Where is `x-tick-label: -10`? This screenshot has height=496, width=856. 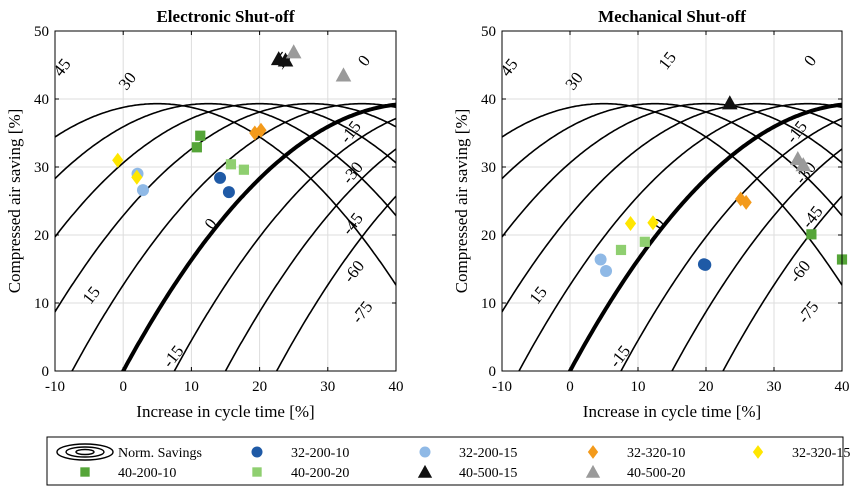 x-tick-label: -10 is located at coordinates (55, 387).